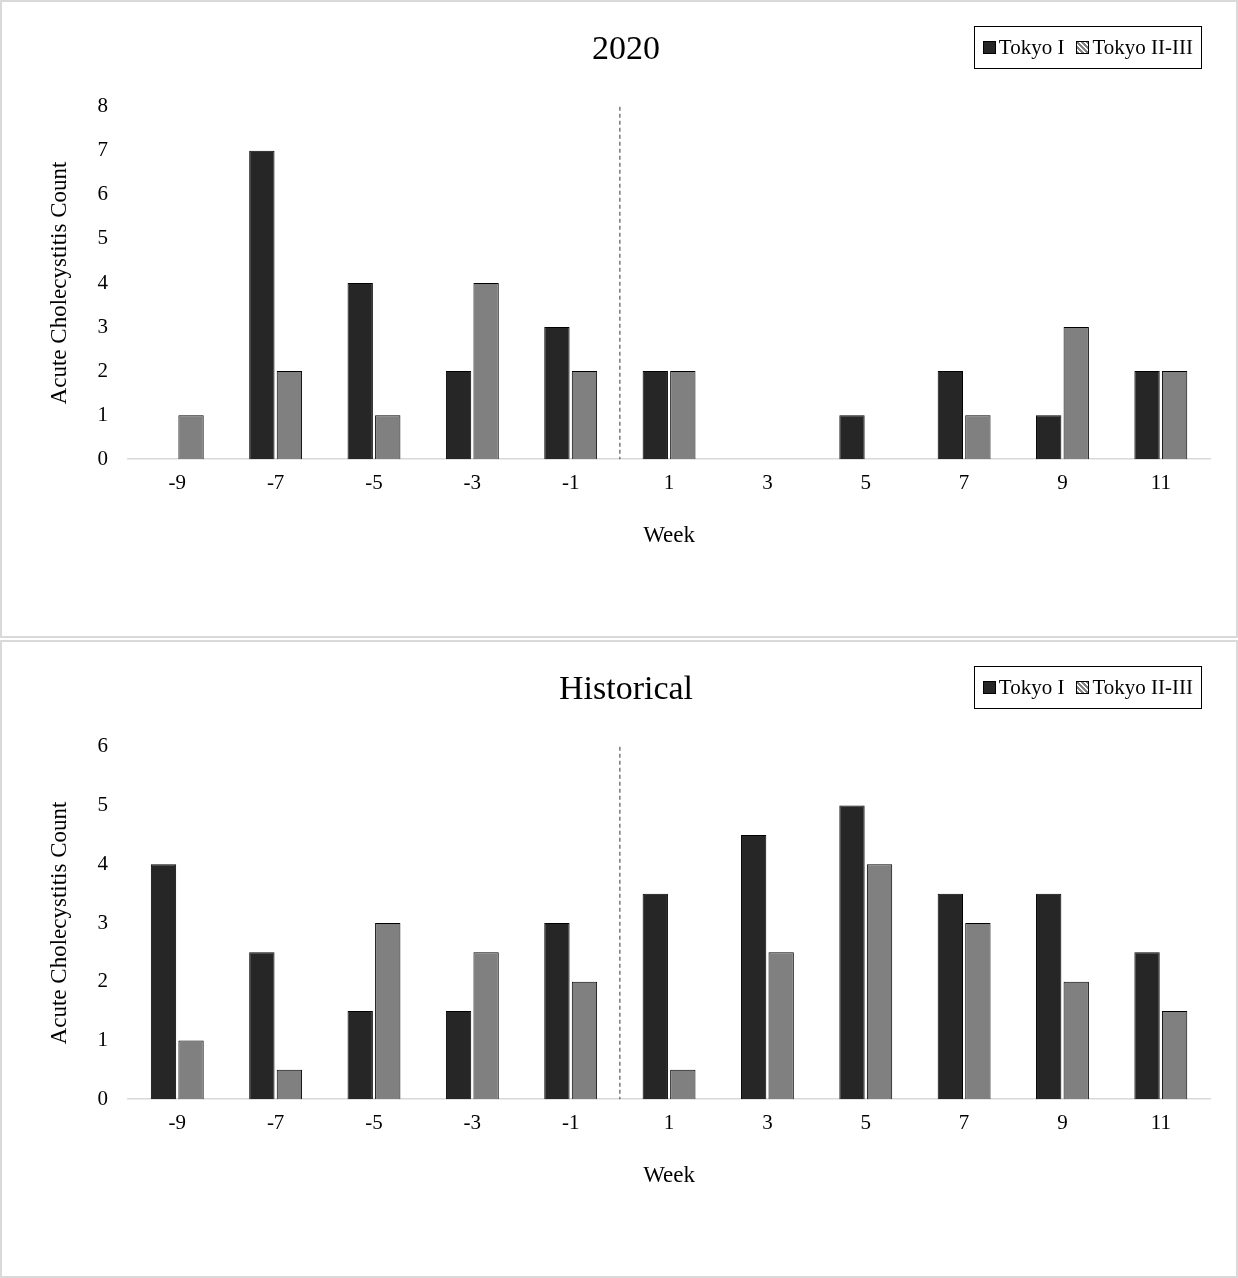 The height and width of the screenshot is (1278, 1238). What do you see at coordinates (626, 688) in the screenshot?
I see `chart-title: Historical` at bounding box center [626, 688].